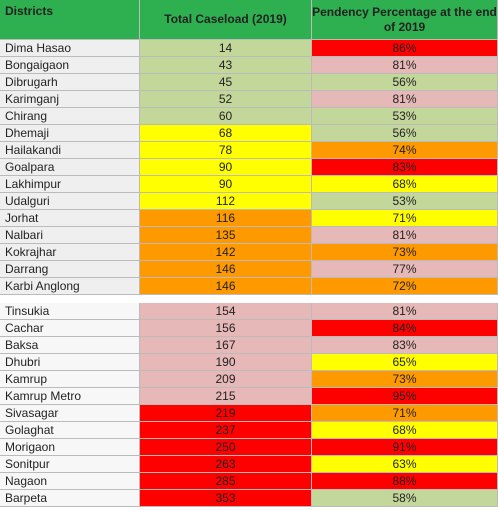  Describe the element at coordinates (226, 201) in the screenshot. I see `caseload-cell: 112` at that location.